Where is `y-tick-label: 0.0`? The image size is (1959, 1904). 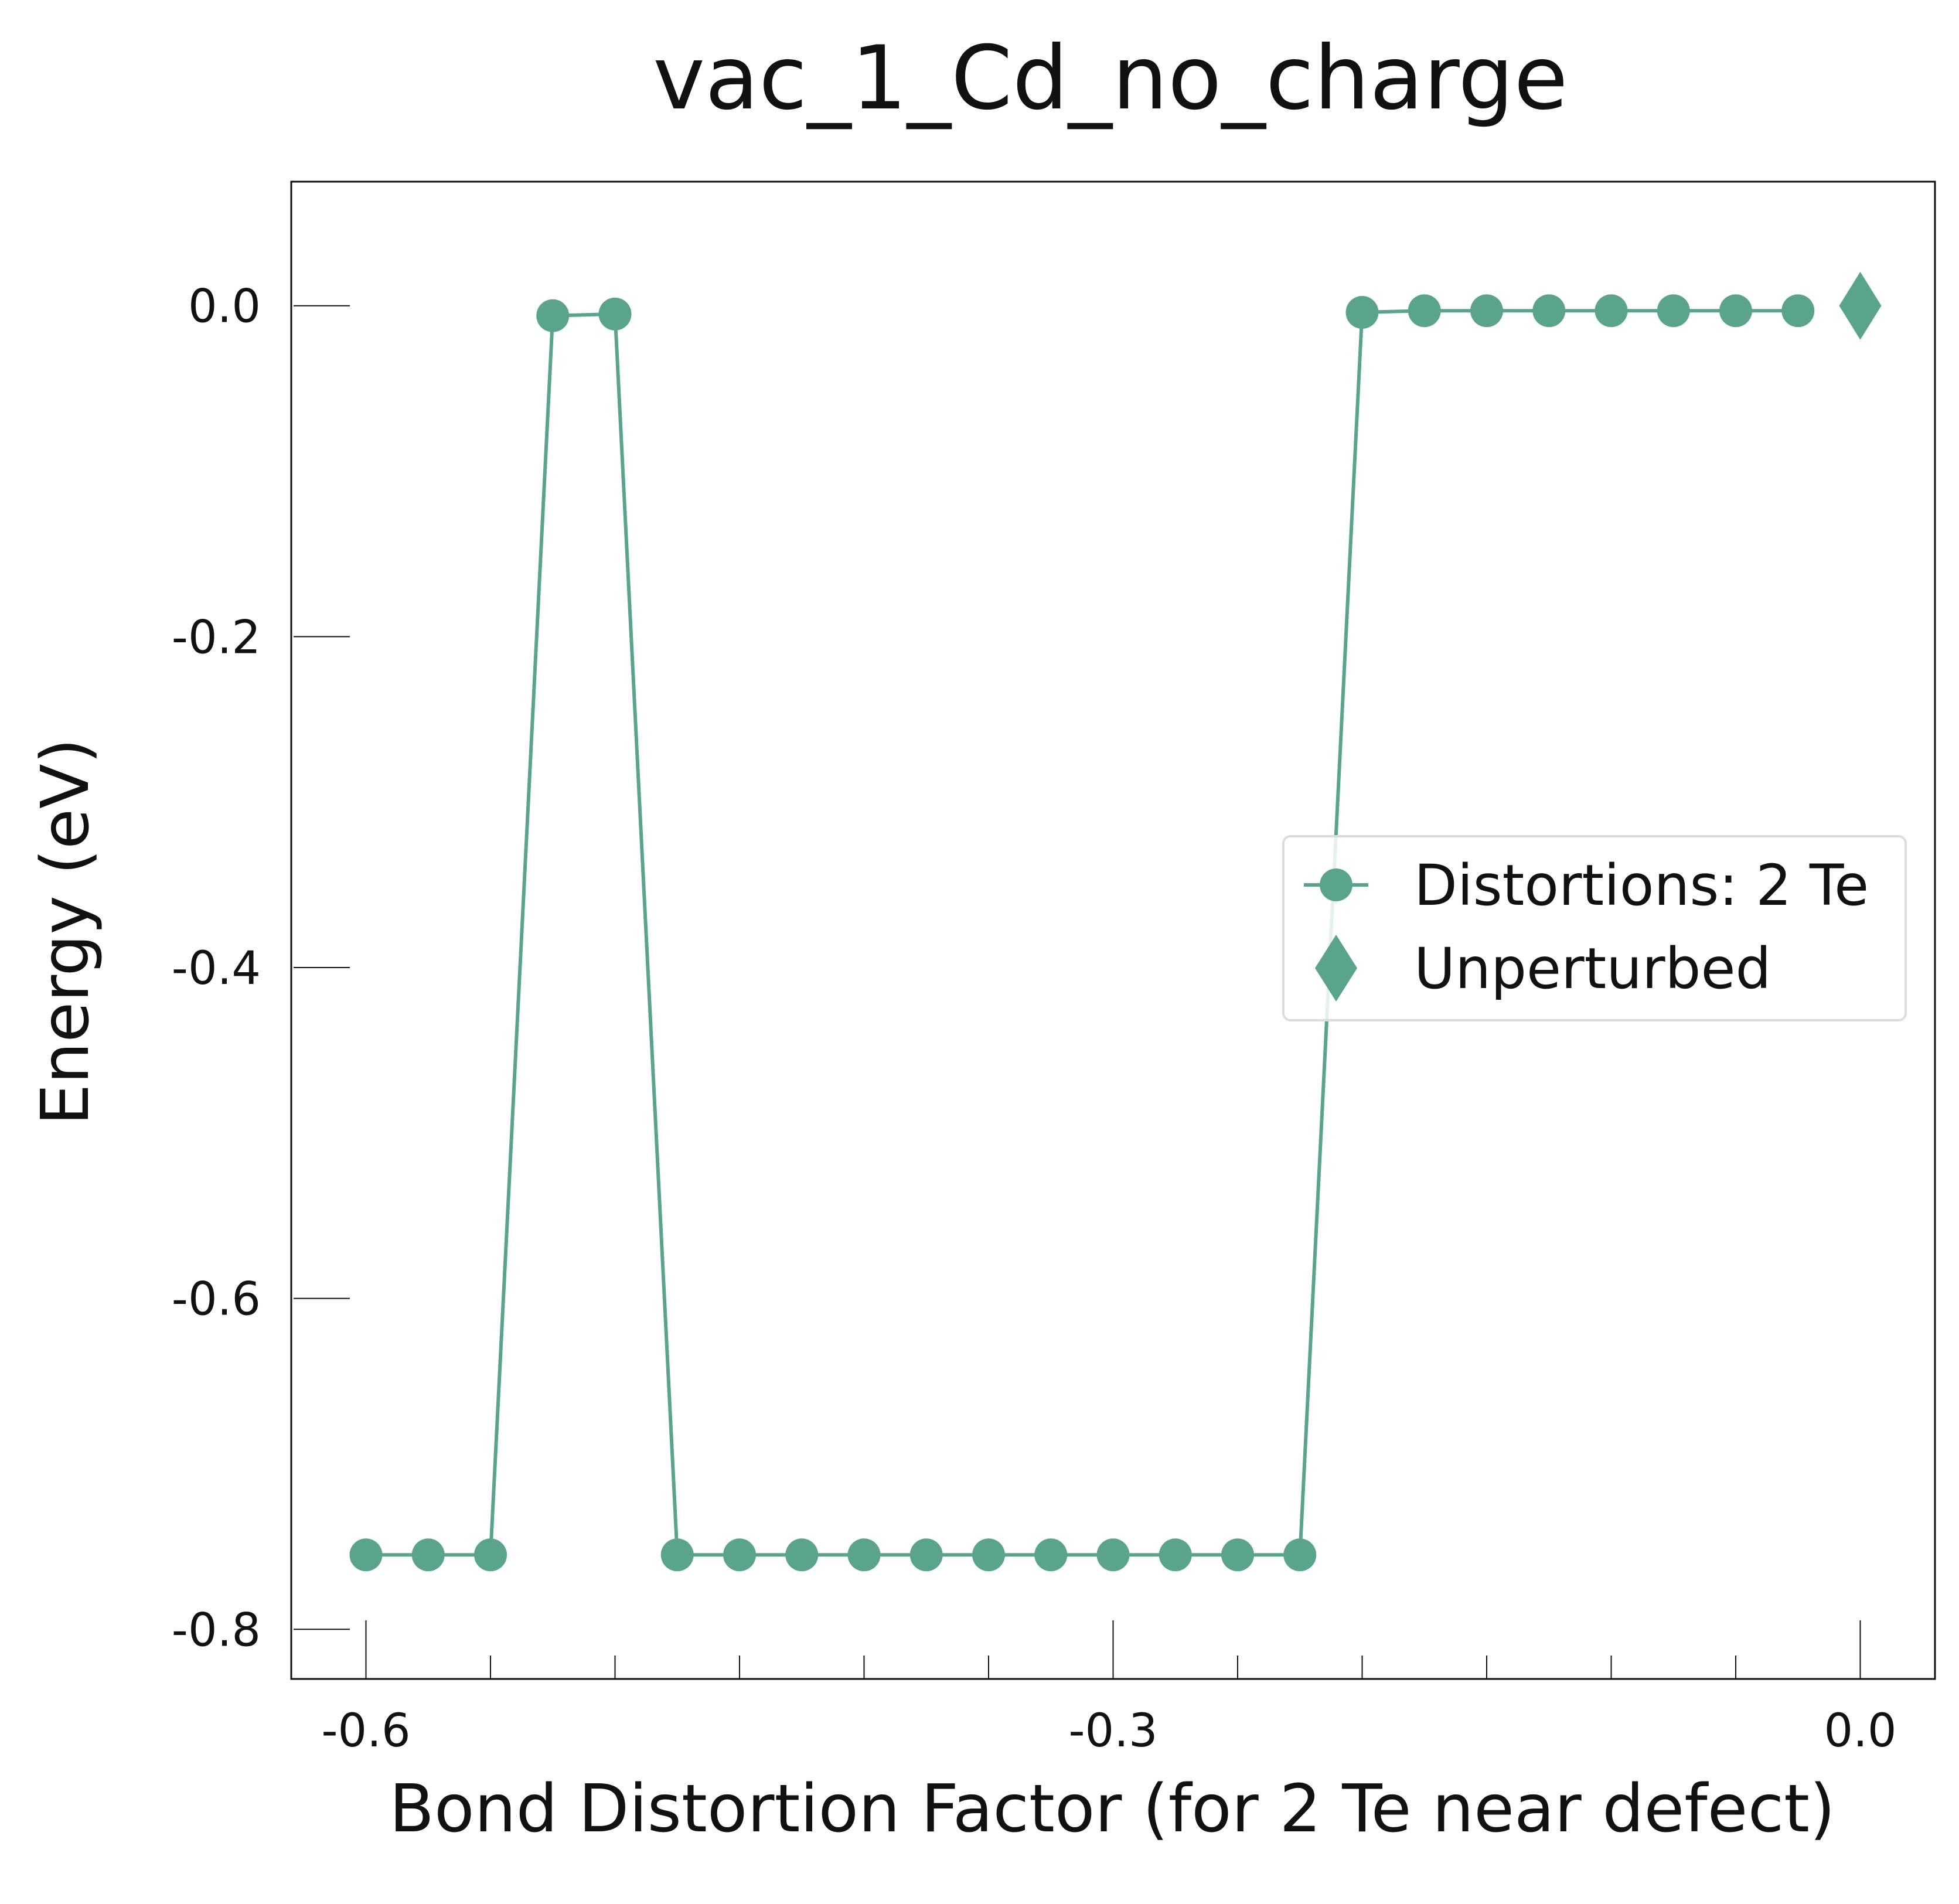 y-tick-label: 0.0 is located at coordinates (224, 307).